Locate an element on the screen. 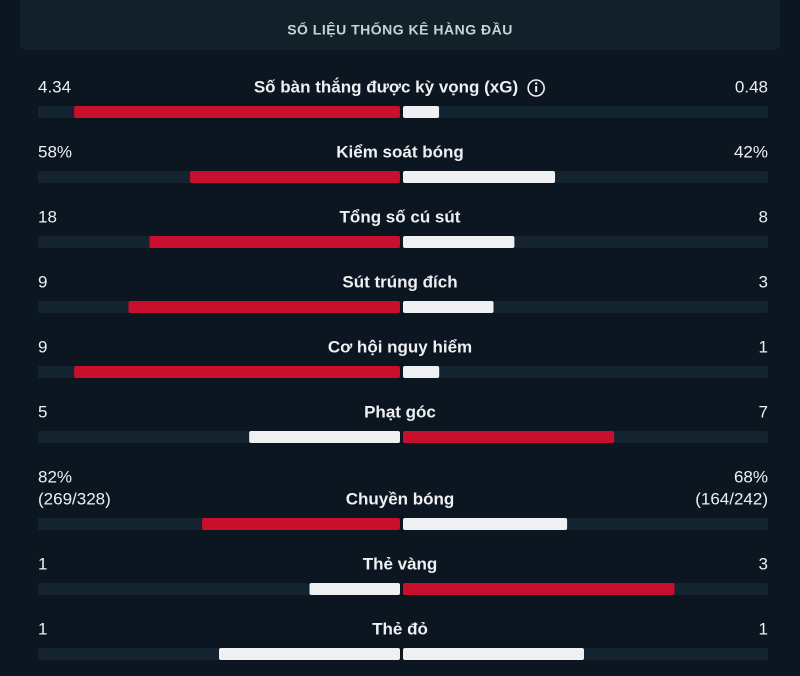  home-value: 82% is located at coordinates (55, 476).